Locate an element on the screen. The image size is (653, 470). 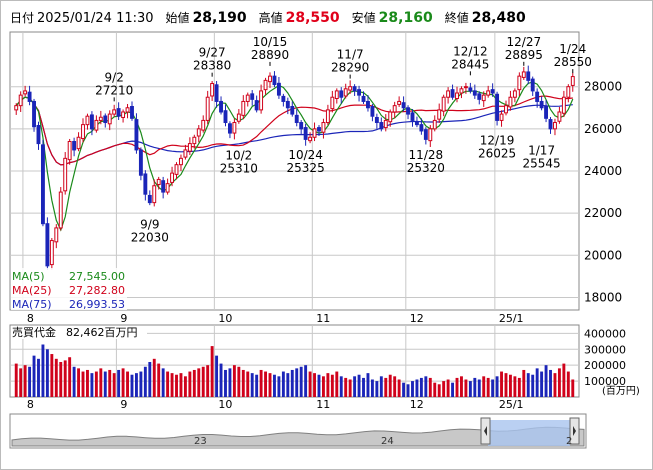
volume-y-tick-label: 200000 is located at coordinates (605, 365).